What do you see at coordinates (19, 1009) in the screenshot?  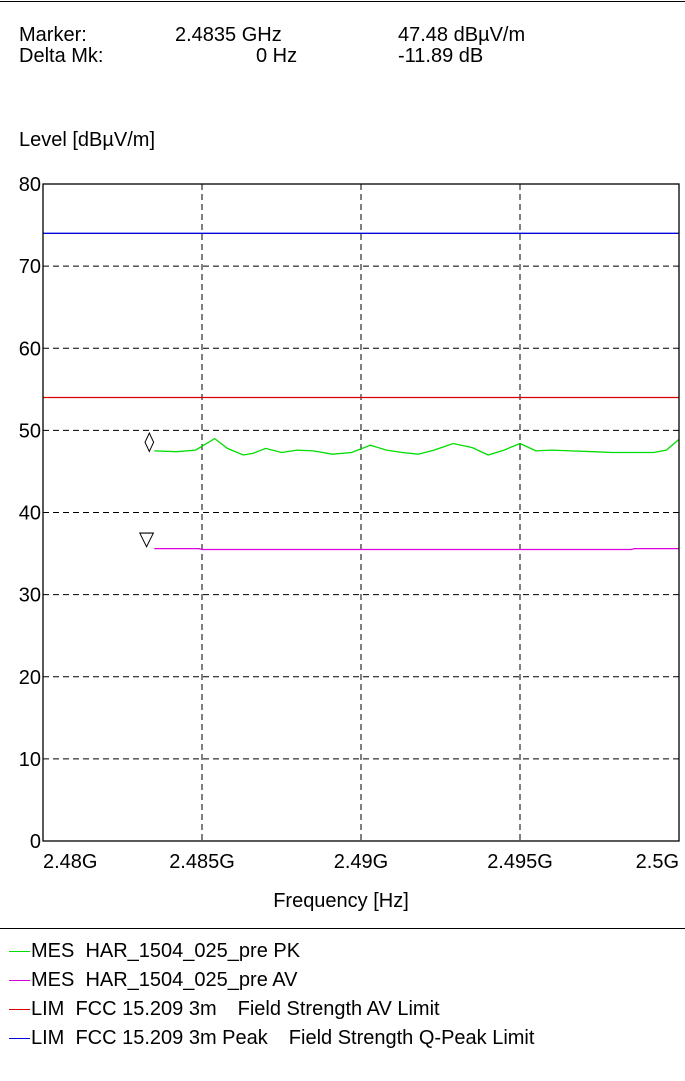 I see `legend-swatch-av-limit` at bounding box center [19, 1009].